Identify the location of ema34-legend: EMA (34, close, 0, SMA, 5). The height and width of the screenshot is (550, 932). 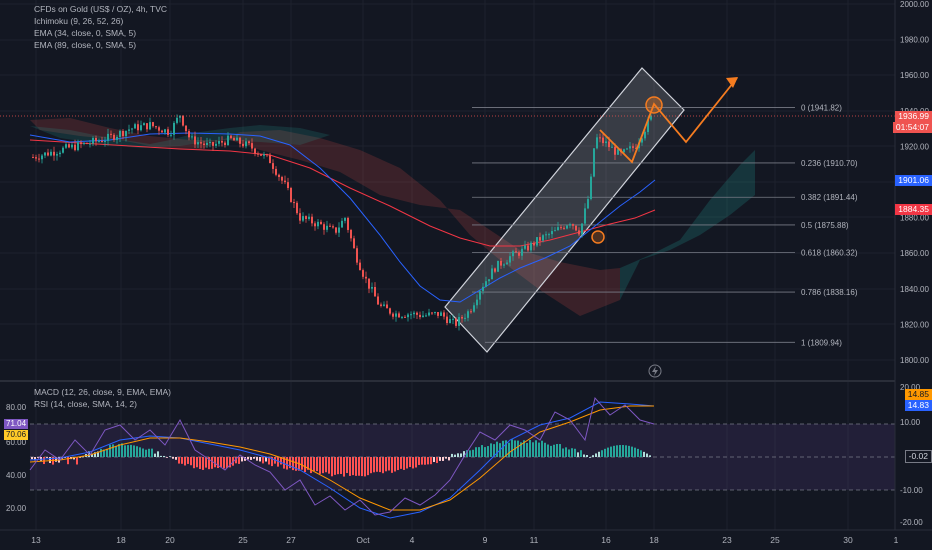
(85, 33).